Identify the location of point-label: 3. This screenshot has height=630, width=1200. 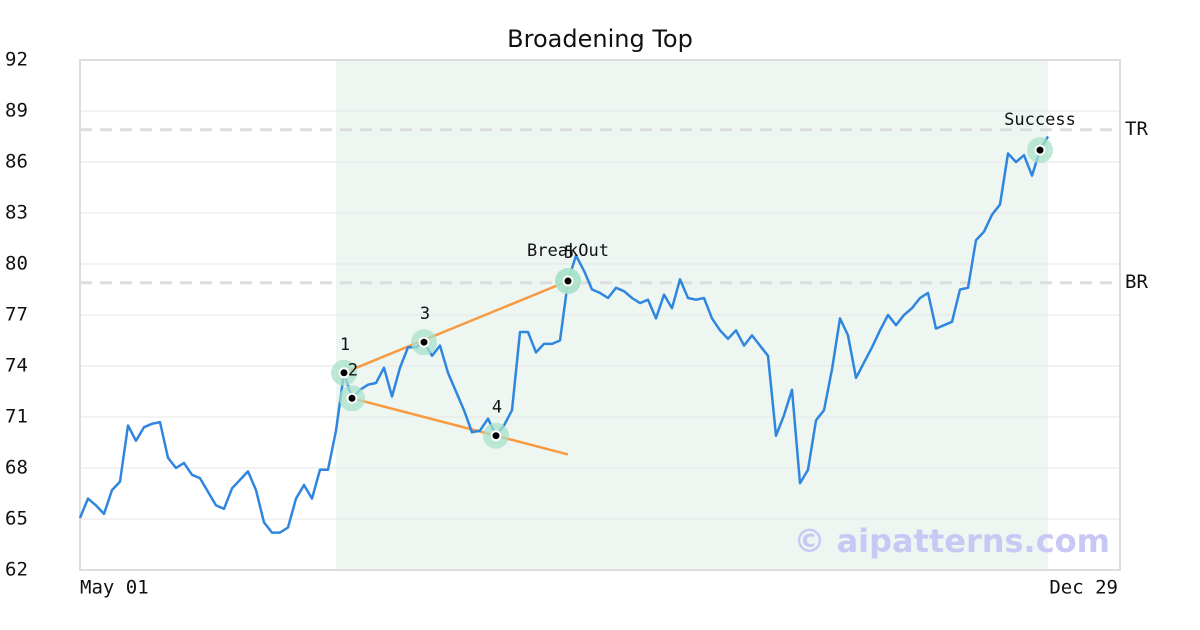
(425, 314).